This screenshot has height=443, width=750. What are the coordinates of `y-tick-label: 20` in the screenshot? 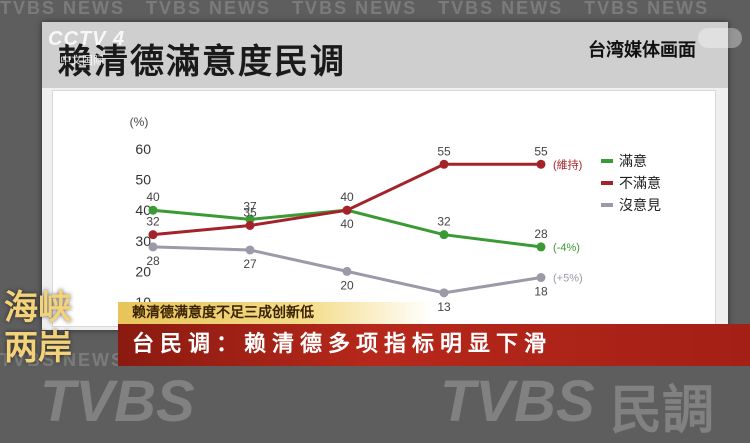 It's located at (143, 271).